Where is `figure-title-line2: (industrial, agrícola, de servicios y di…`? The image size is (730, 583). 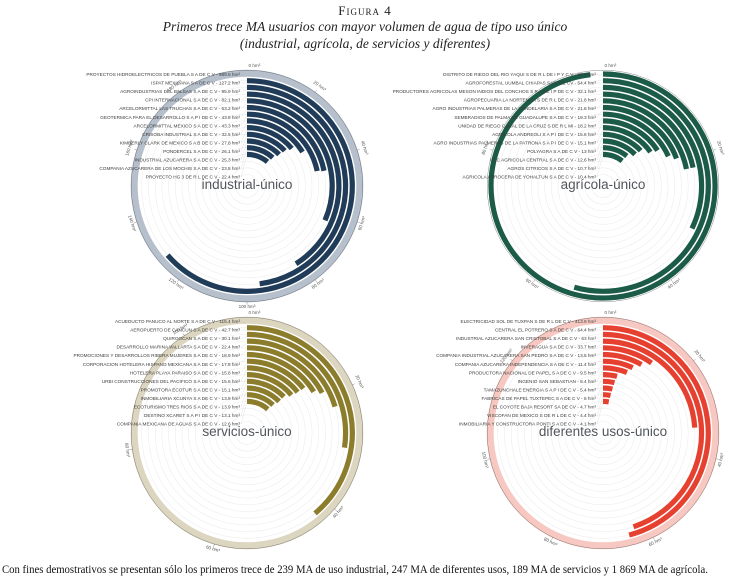 figure-title-line2: (industrial, agrícola, de servicios y di… is located at coordinates (365, 44).